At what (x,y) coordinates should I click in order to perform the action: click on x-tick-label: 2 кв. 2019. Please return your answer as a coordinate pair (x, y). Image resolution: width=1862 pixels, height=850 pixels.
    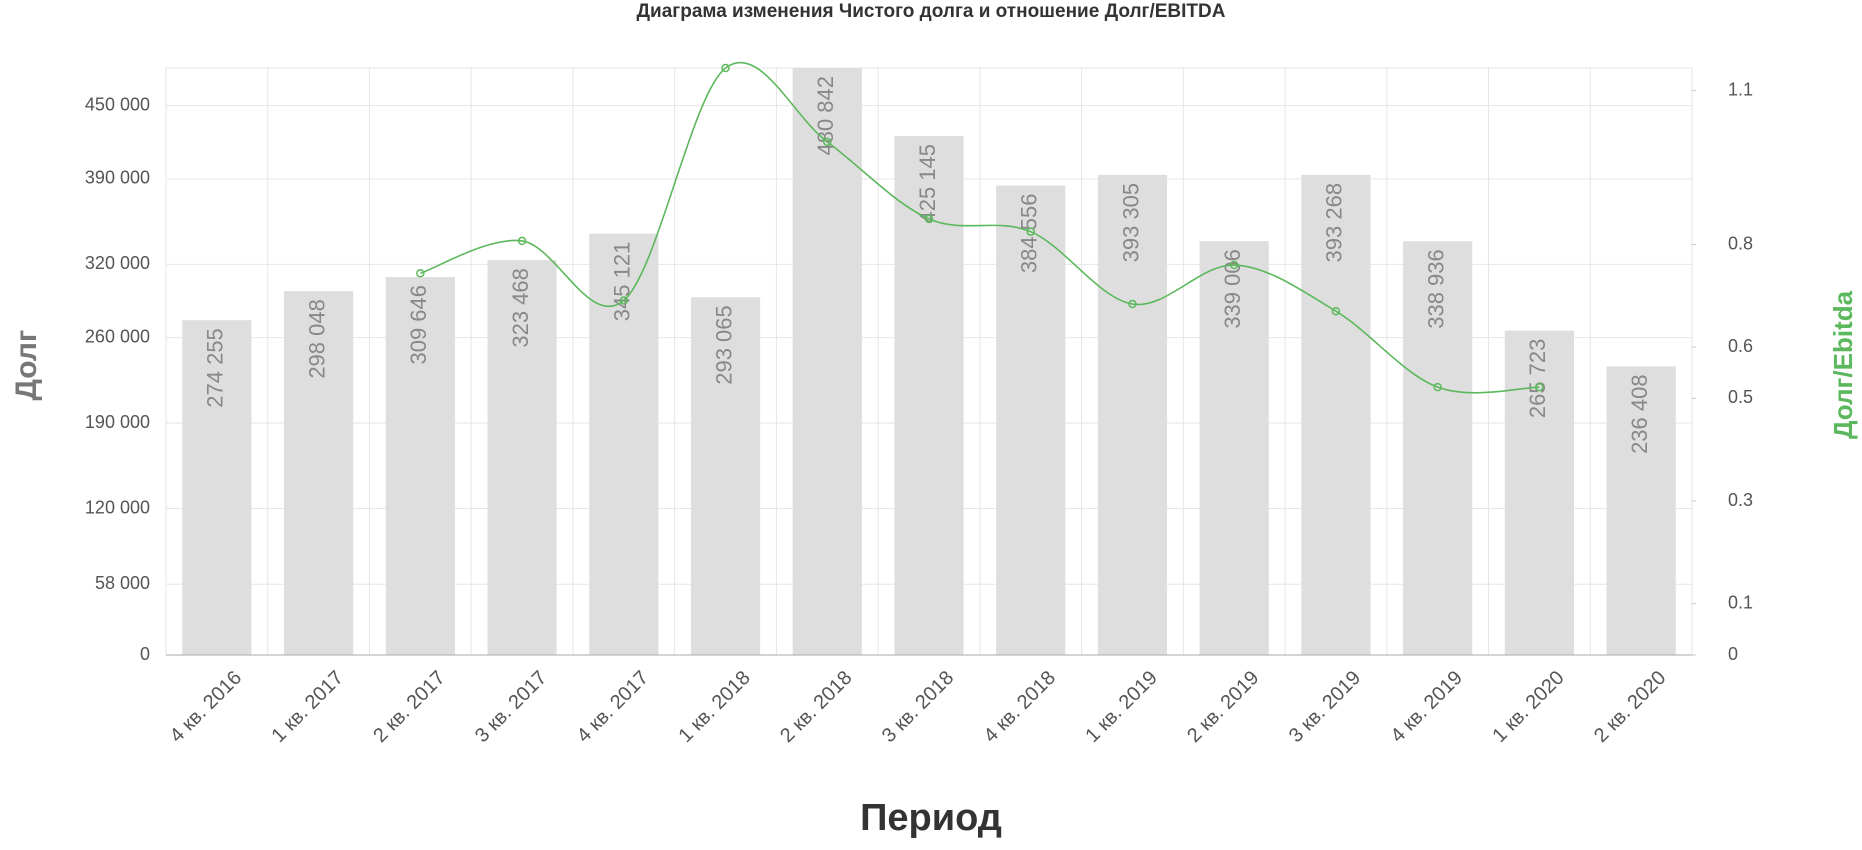
    Looking at the image, I should click on (1223, 707).